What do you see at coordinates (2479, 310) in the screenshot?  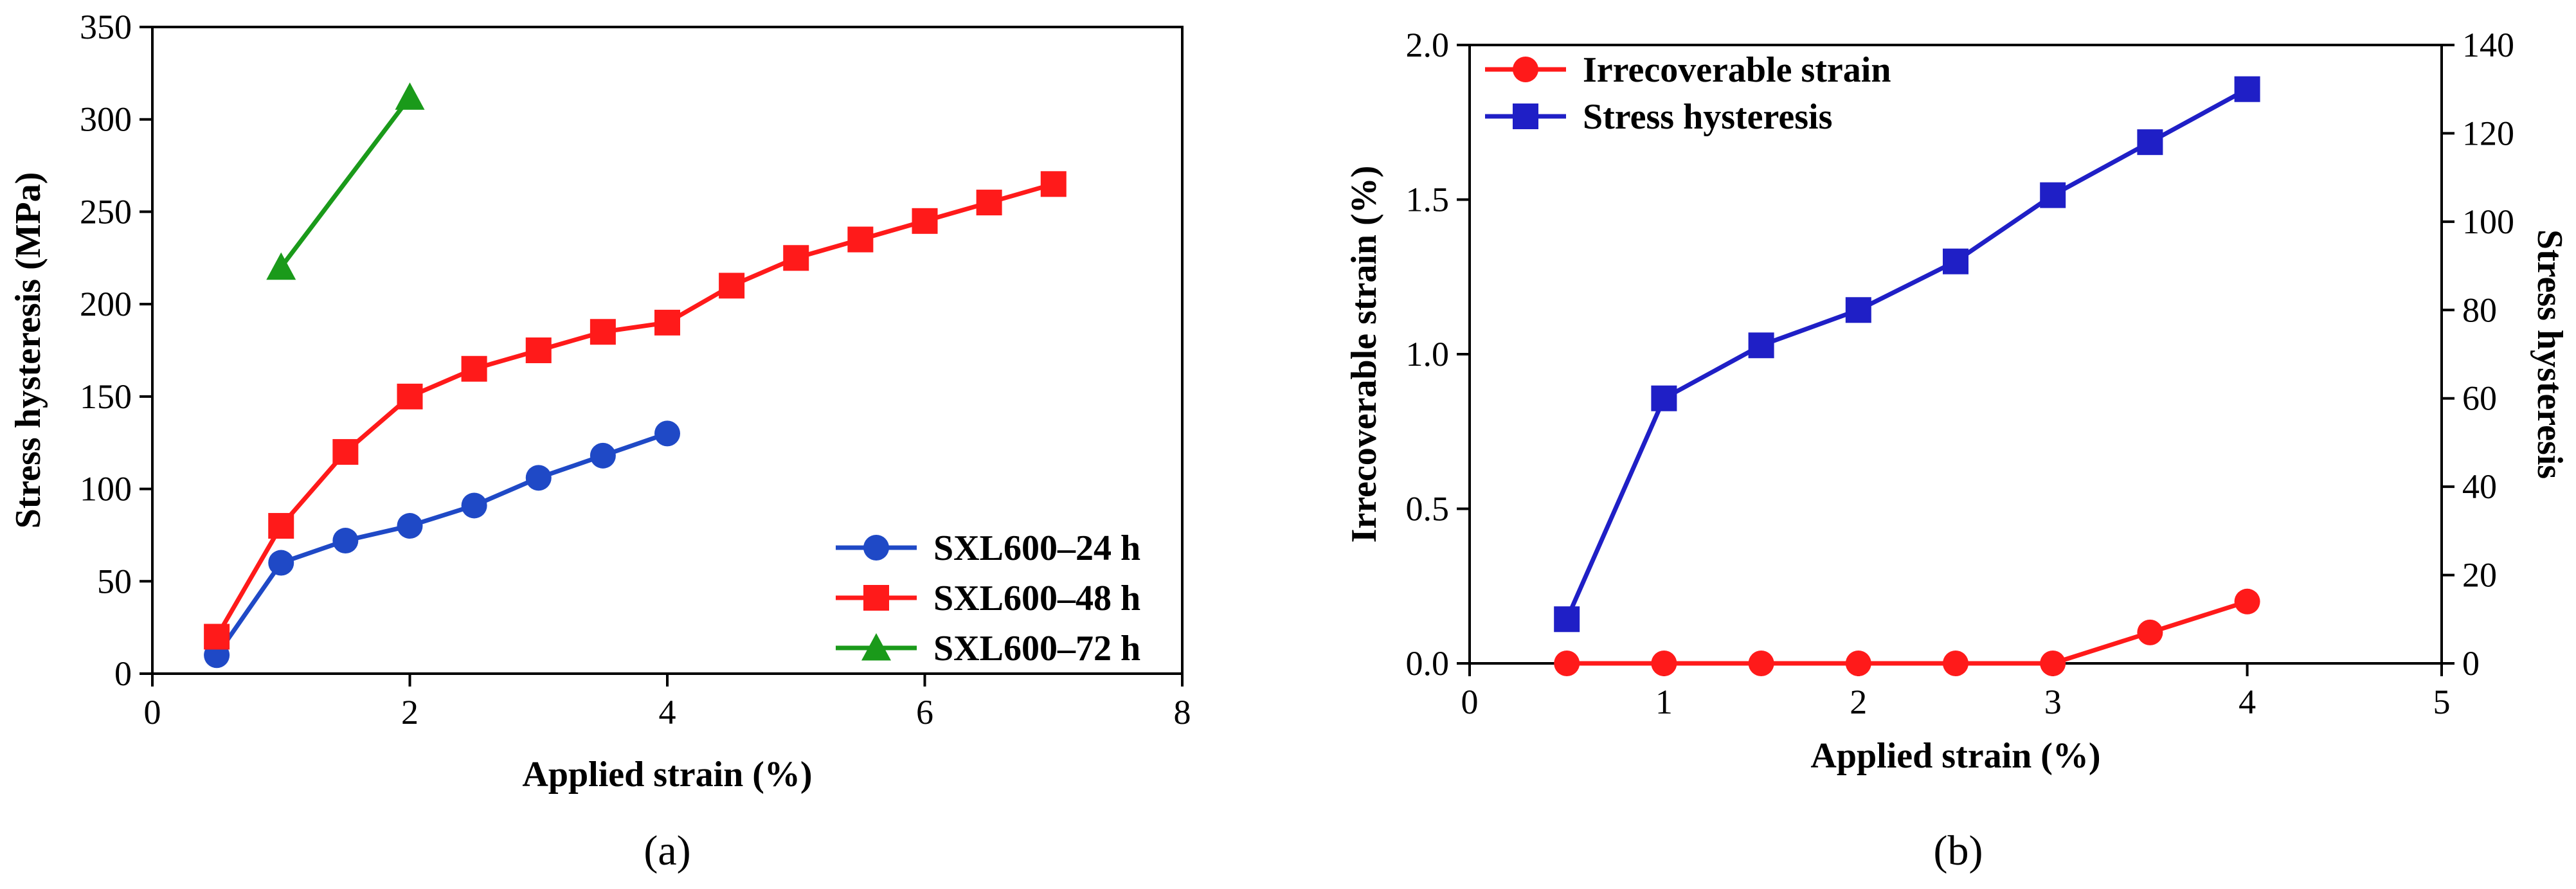 I see `y2-tick-label: 80` at bounding box center [2479, 310].